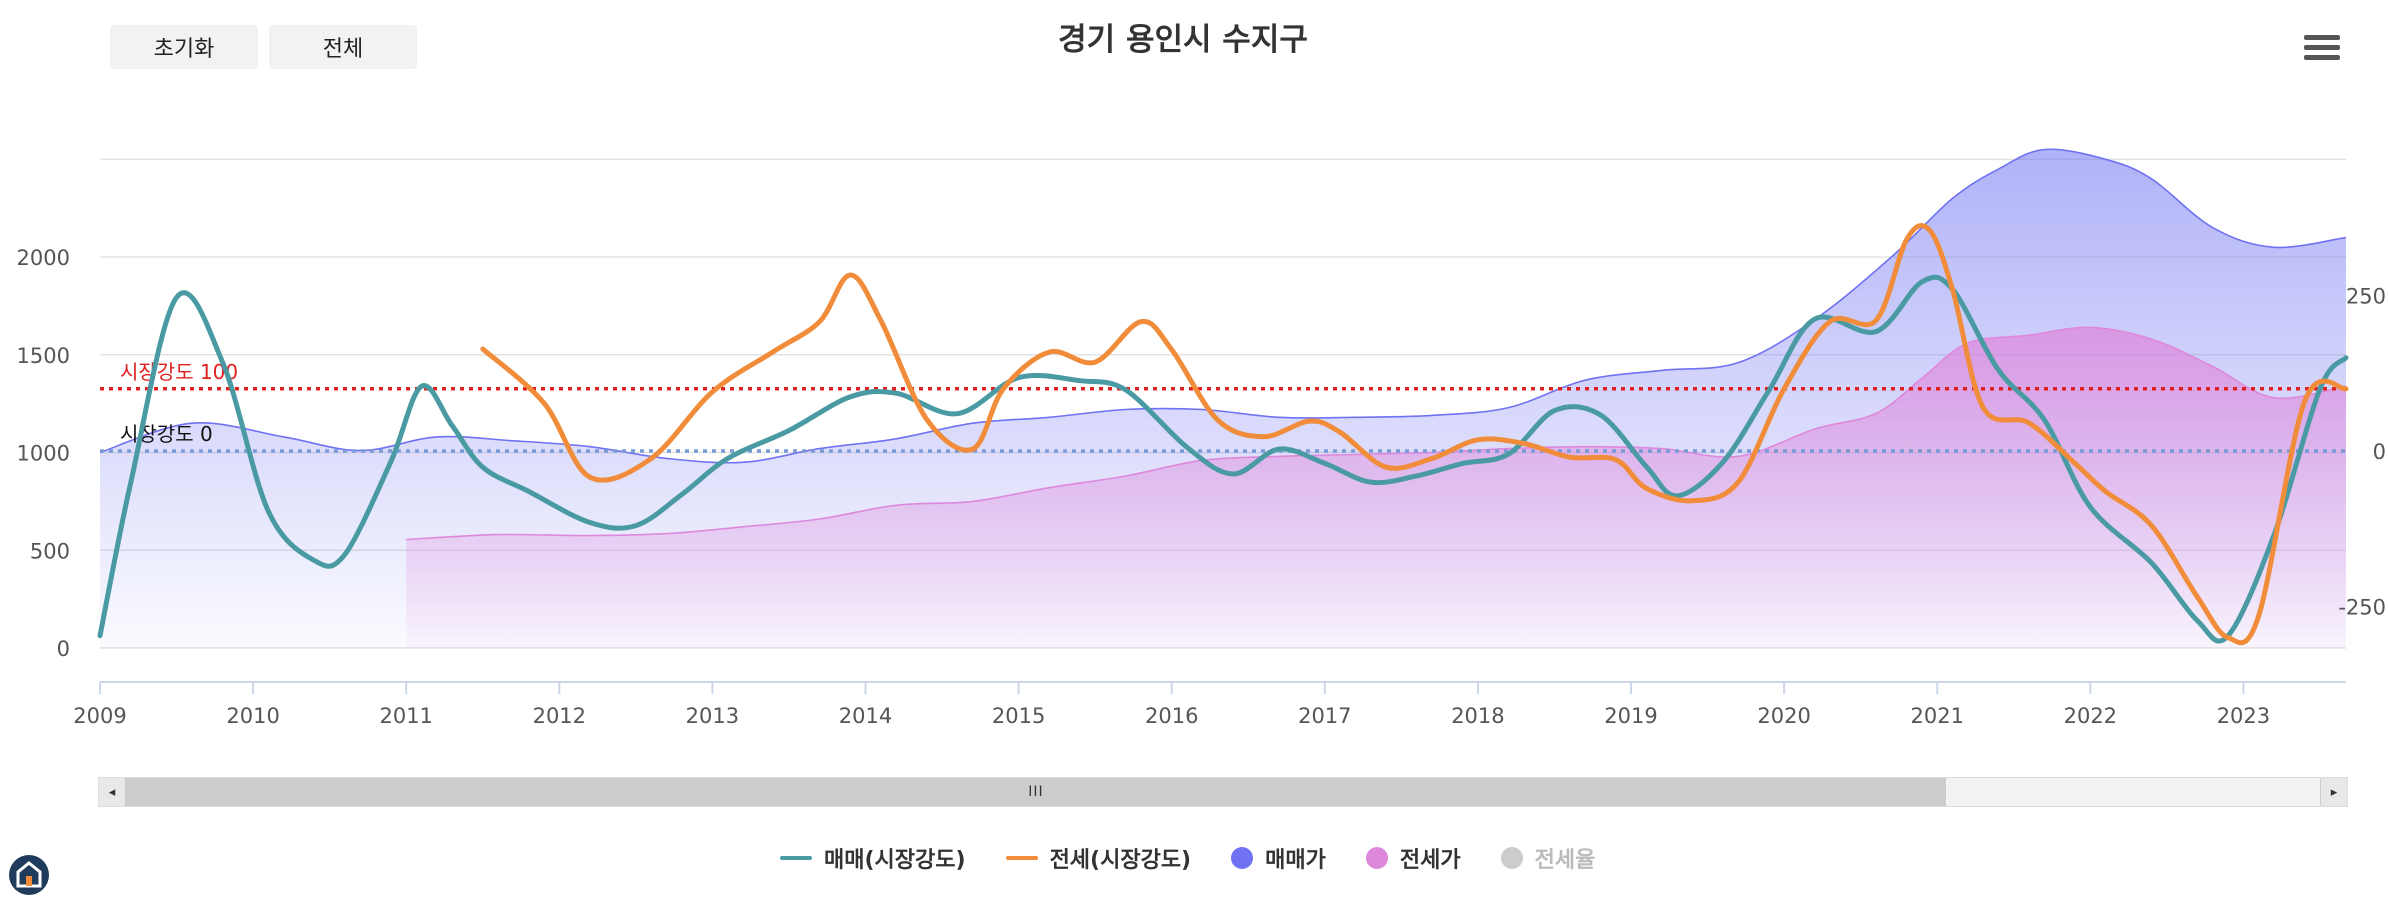 The image size is (2388, 906). Describe the element at coordinates (2243, 716) in the screenshot. I see `x-tick-label: 2023` at that location.